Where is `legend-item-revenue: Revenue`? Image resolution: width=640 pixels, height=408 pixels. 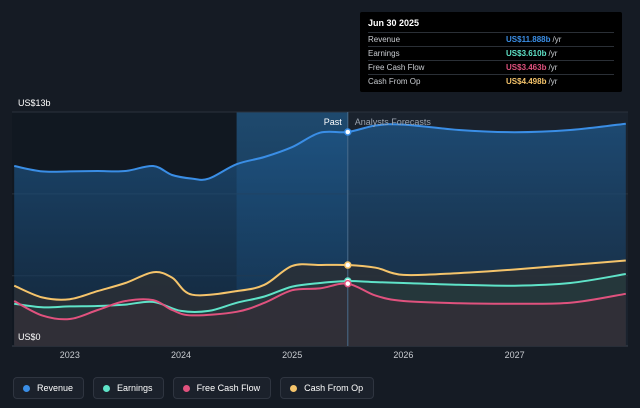
legend-item-revenue: Revenue is located at coordinates (49, 388).